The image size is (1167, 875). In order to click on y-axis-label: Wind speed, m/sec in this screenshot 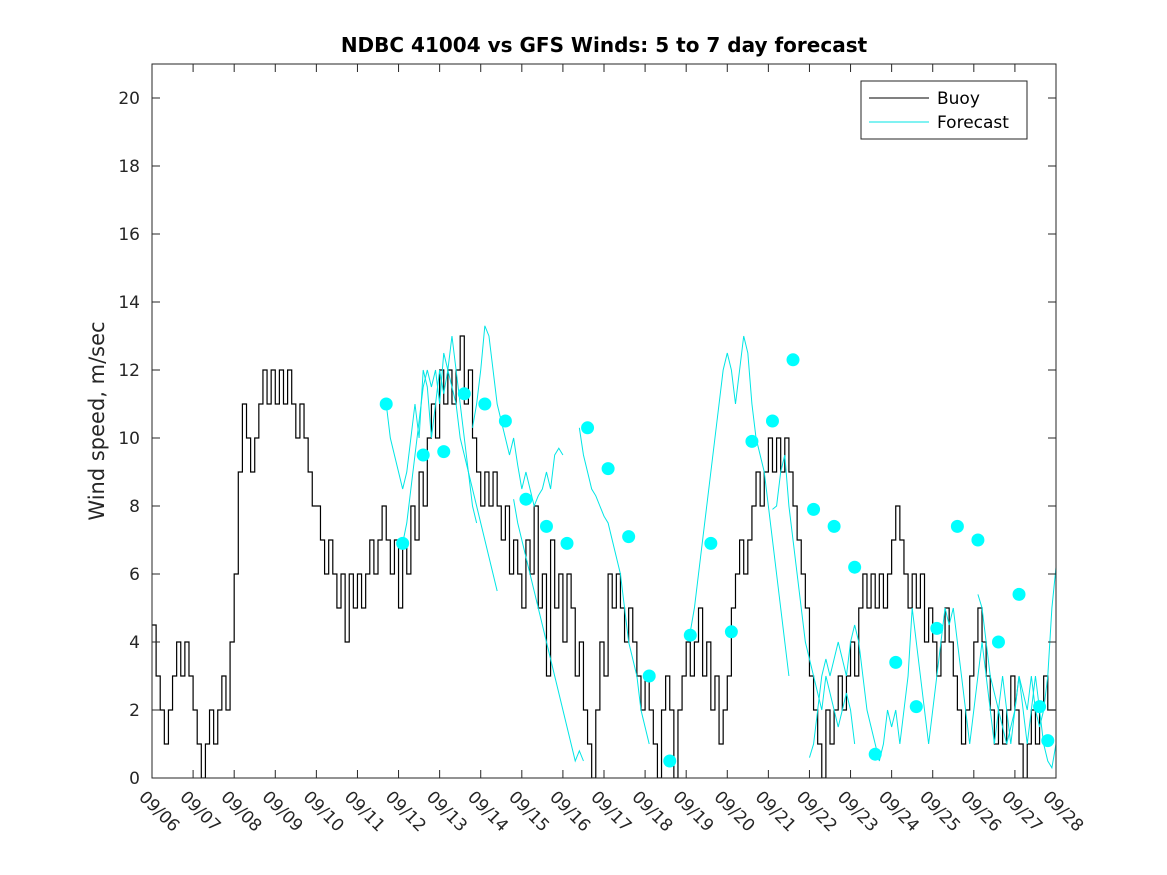, I will do `click(97, 420)`.